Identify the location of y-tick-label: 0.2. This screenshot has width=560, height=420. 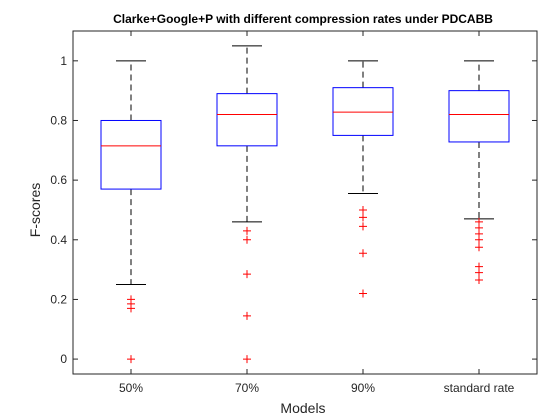
(58, 299).